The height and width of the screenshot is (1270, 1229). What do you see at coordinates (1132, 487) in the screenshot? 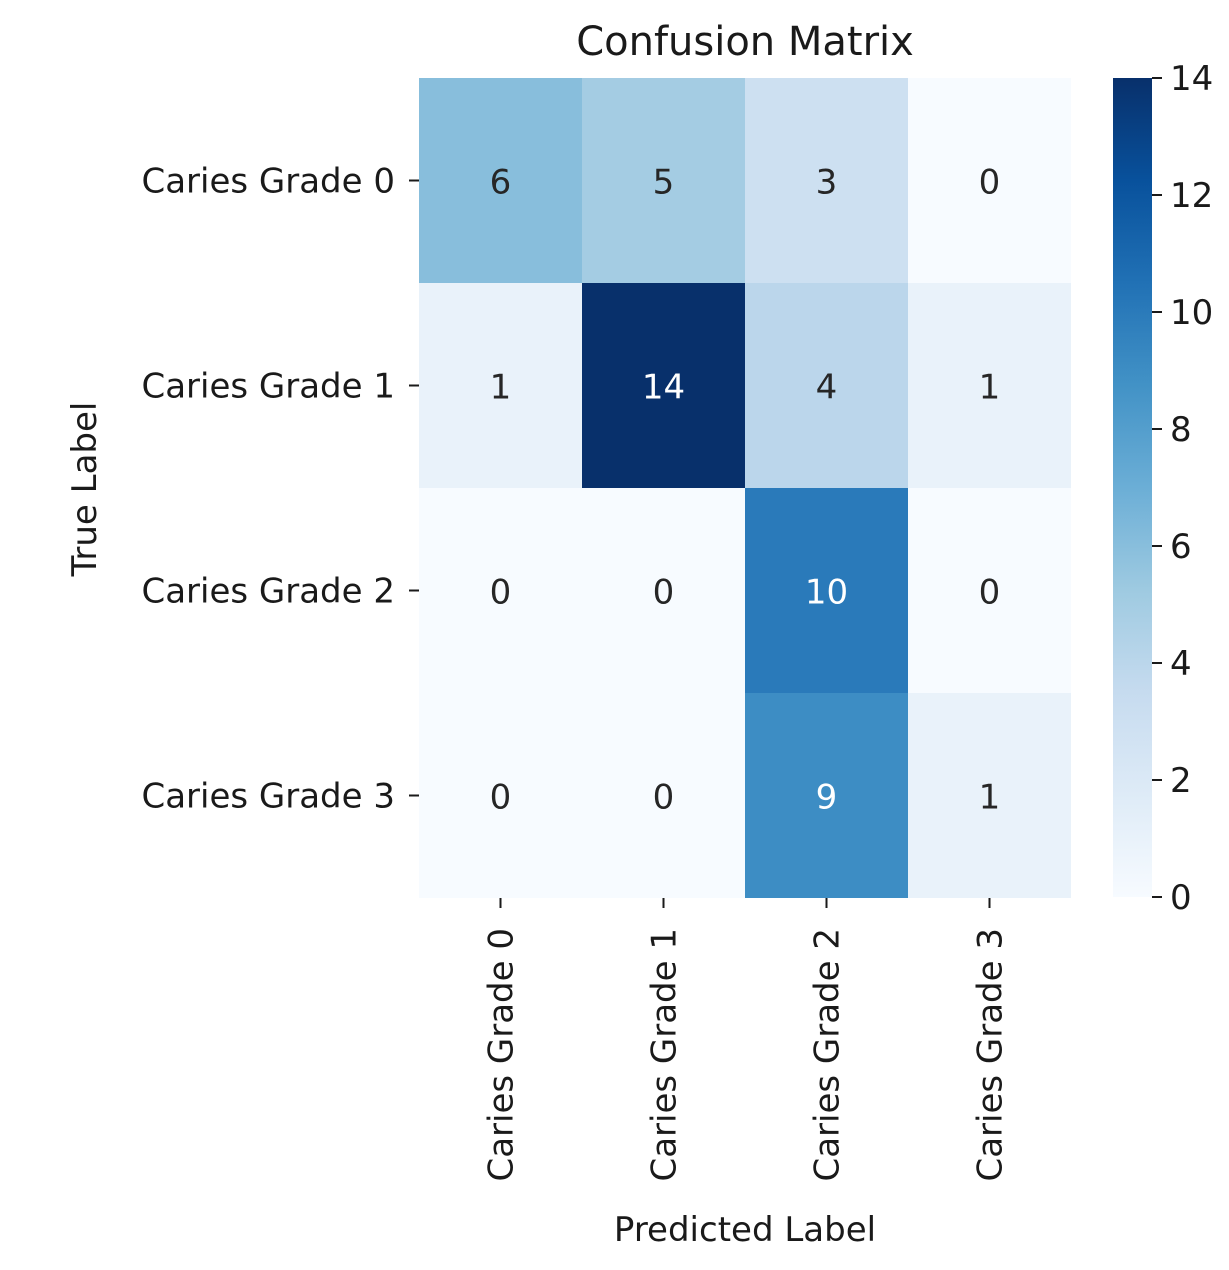
I see `colorbar` at bounding box center [1132, 487].